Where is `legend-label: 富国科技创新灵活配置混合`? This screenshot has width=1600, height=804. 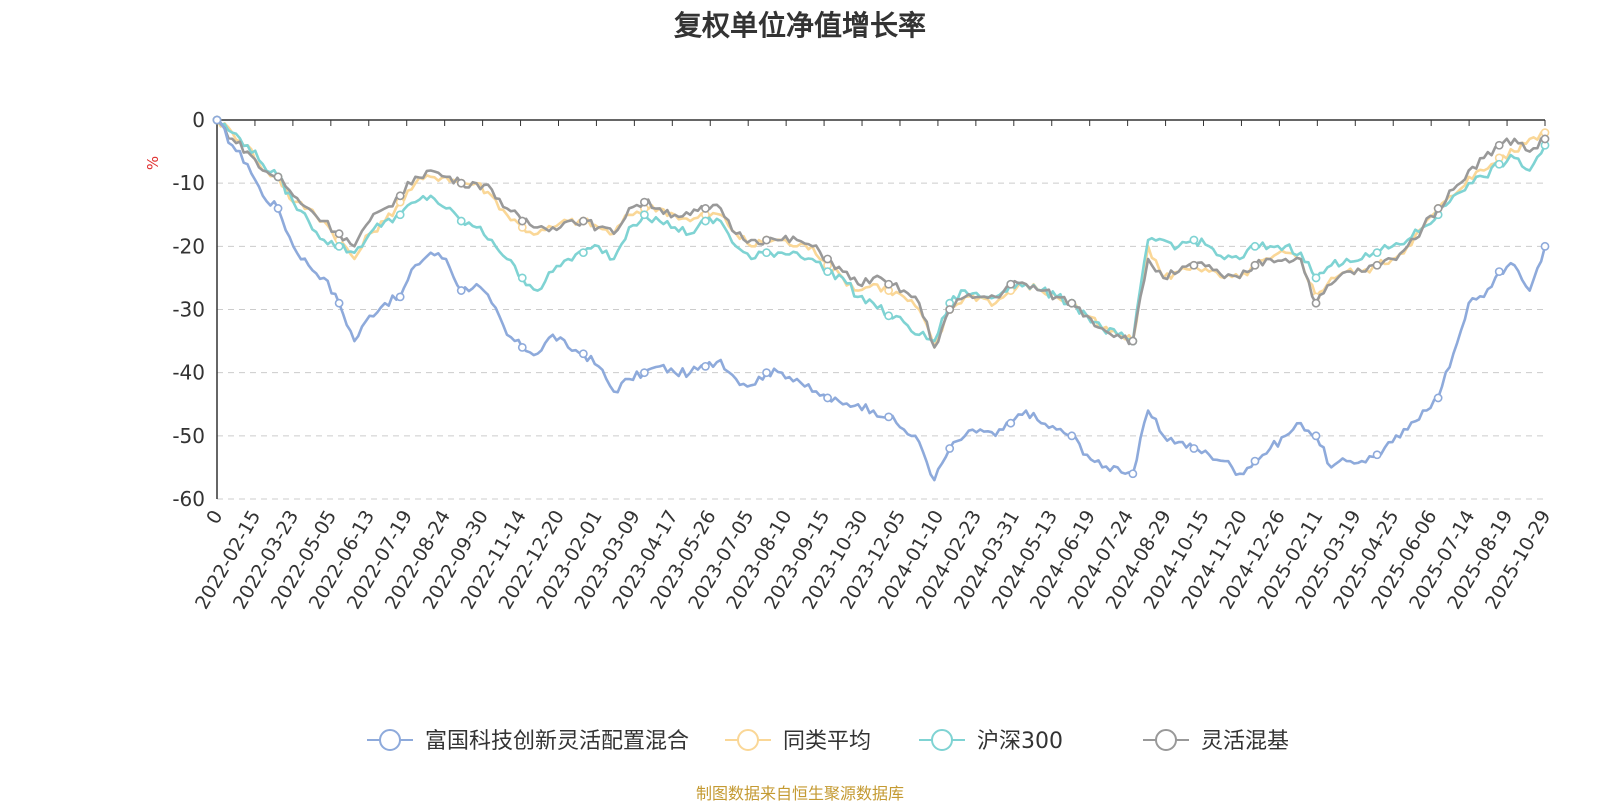 legend-label: 富国科技创新灵活配置混合 is located at coordinates (557, 741).